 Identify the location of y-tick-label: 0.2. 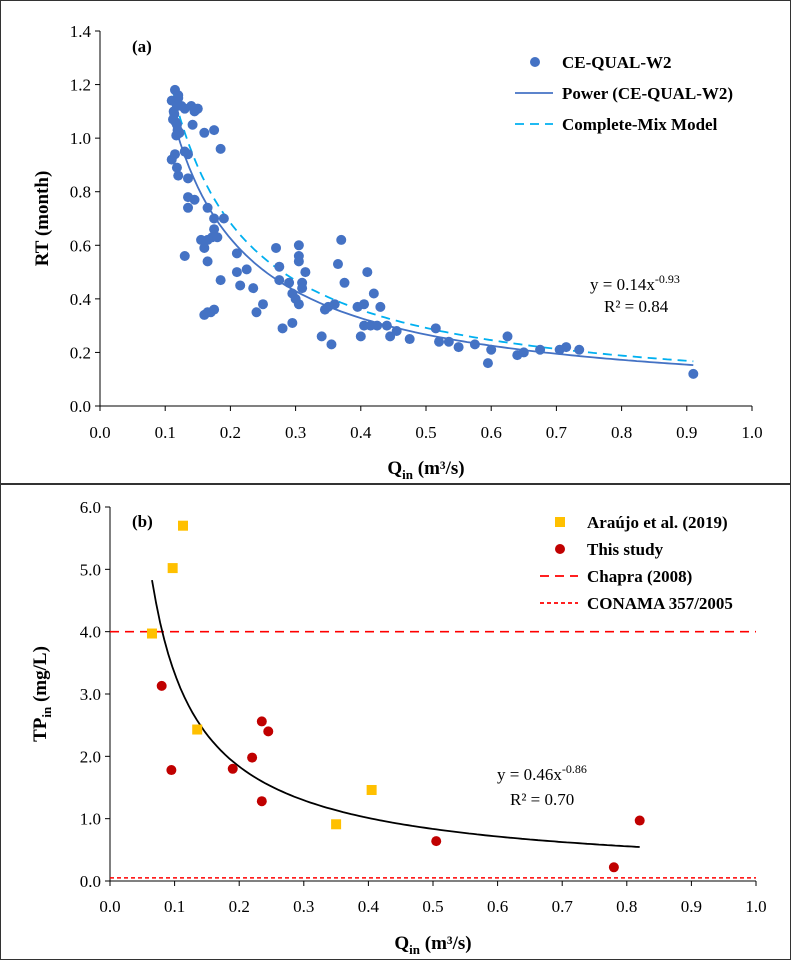
(80, 352).